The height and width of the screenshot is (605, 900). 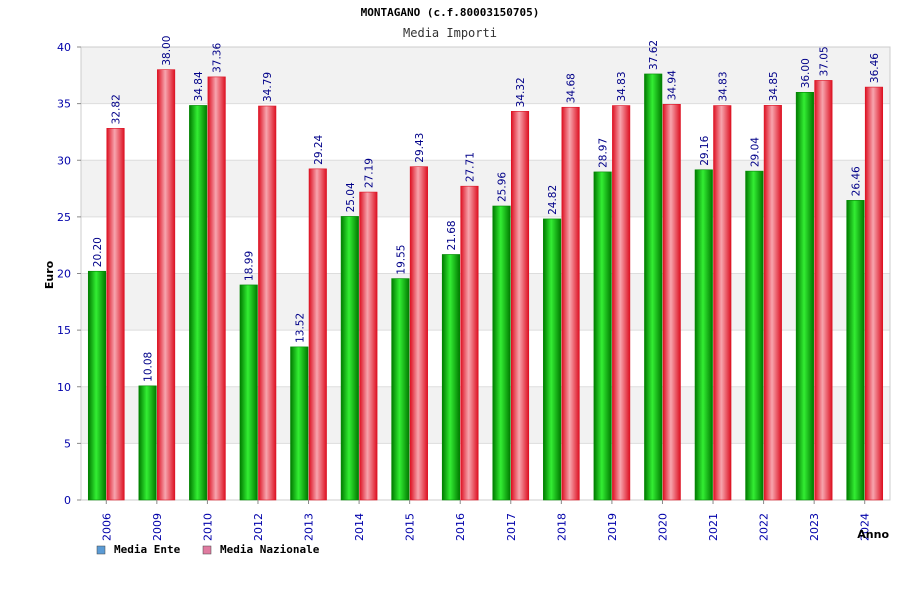 What do you see at coordinates (268, 87) in the screenshot?
I see `value-label: 34.79` at bounding box center [268, 87].